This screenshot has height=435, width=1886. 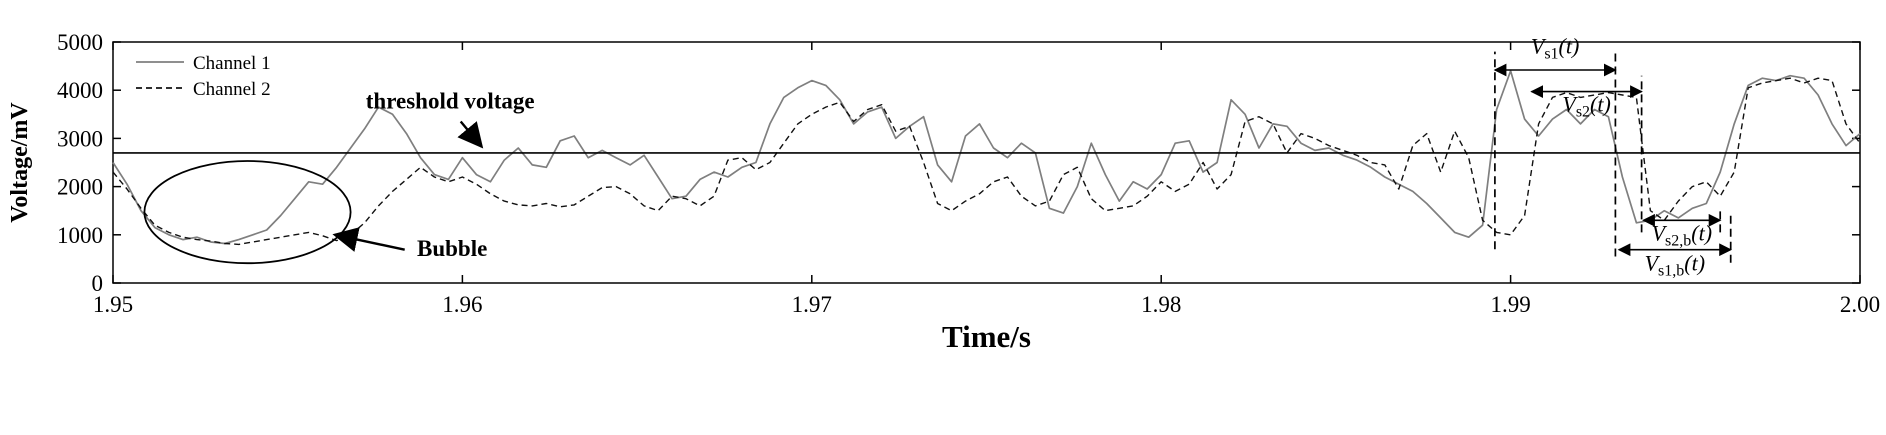 What do you see at coordinates (1612, 157) in the screenshot?
I see `measurement-arrows: Vs1(t) Vs2(t) Vs2,b(t)Vs1,b(t)` at bounding box center [1612, 157].